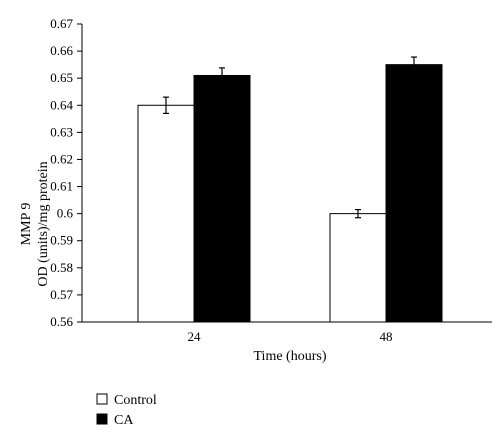 The width and height of the screenshot is (500, 448). What do you see at coordinates (102, 419) in the screenshot?
I see `legend-swatch-ca` at bounding box center [102, 419].